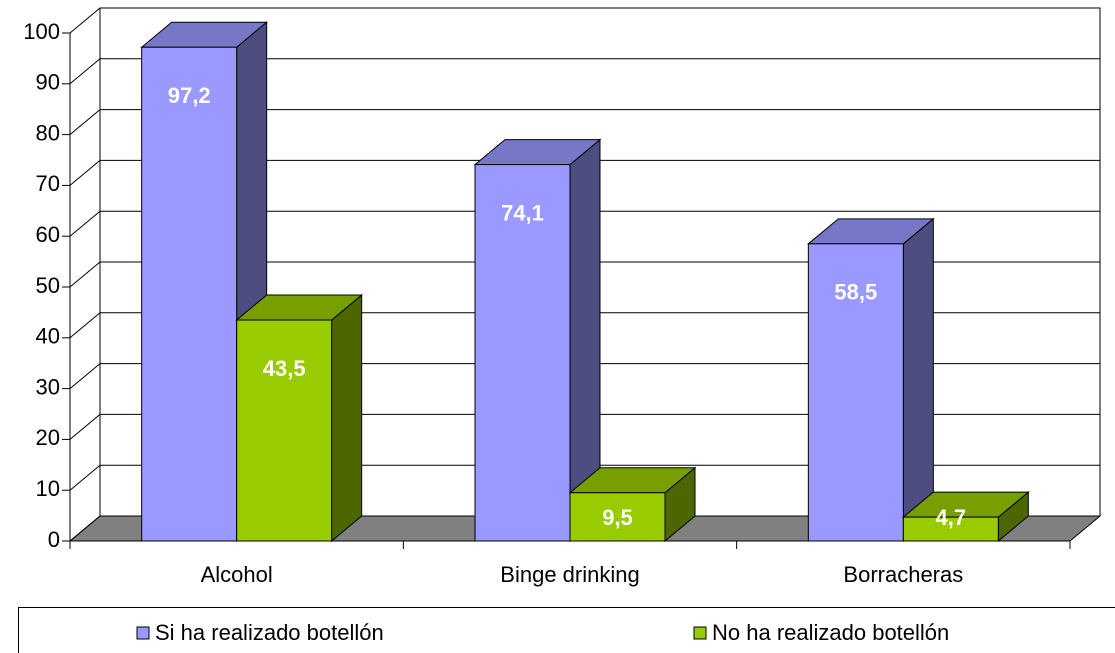 This screenshot has width=1115, height=653. I want to click on y-tick-label: 80, so click(48, 132).